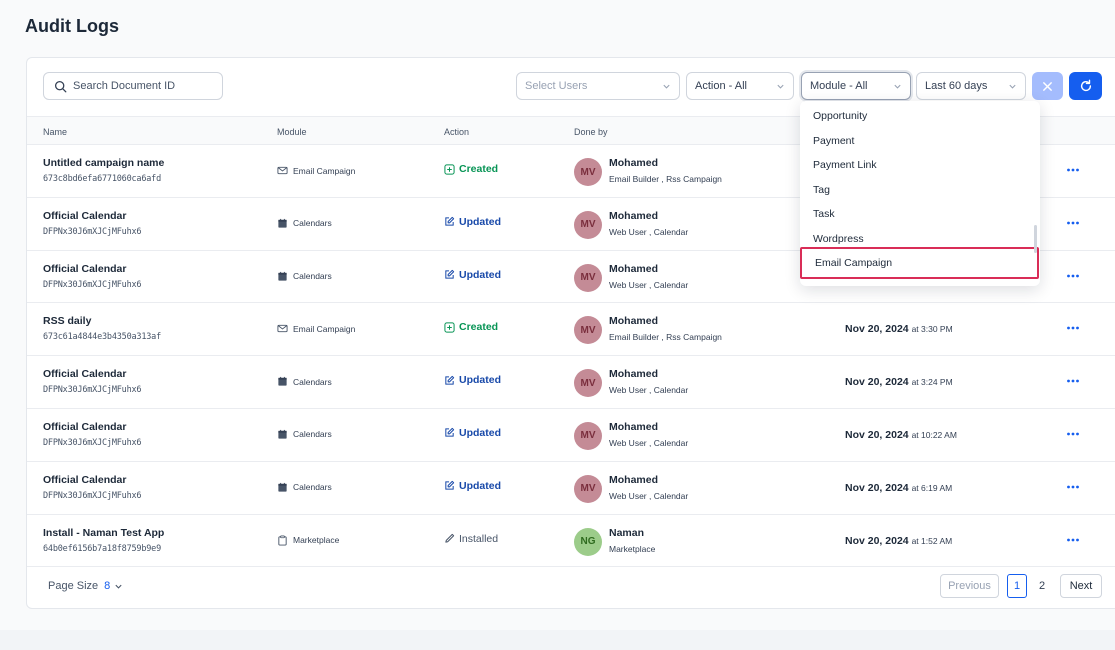  What do you see at coordinates (292, 132) in the screenshot?
I see `header-module: Module` at bounding box center [292, 132].